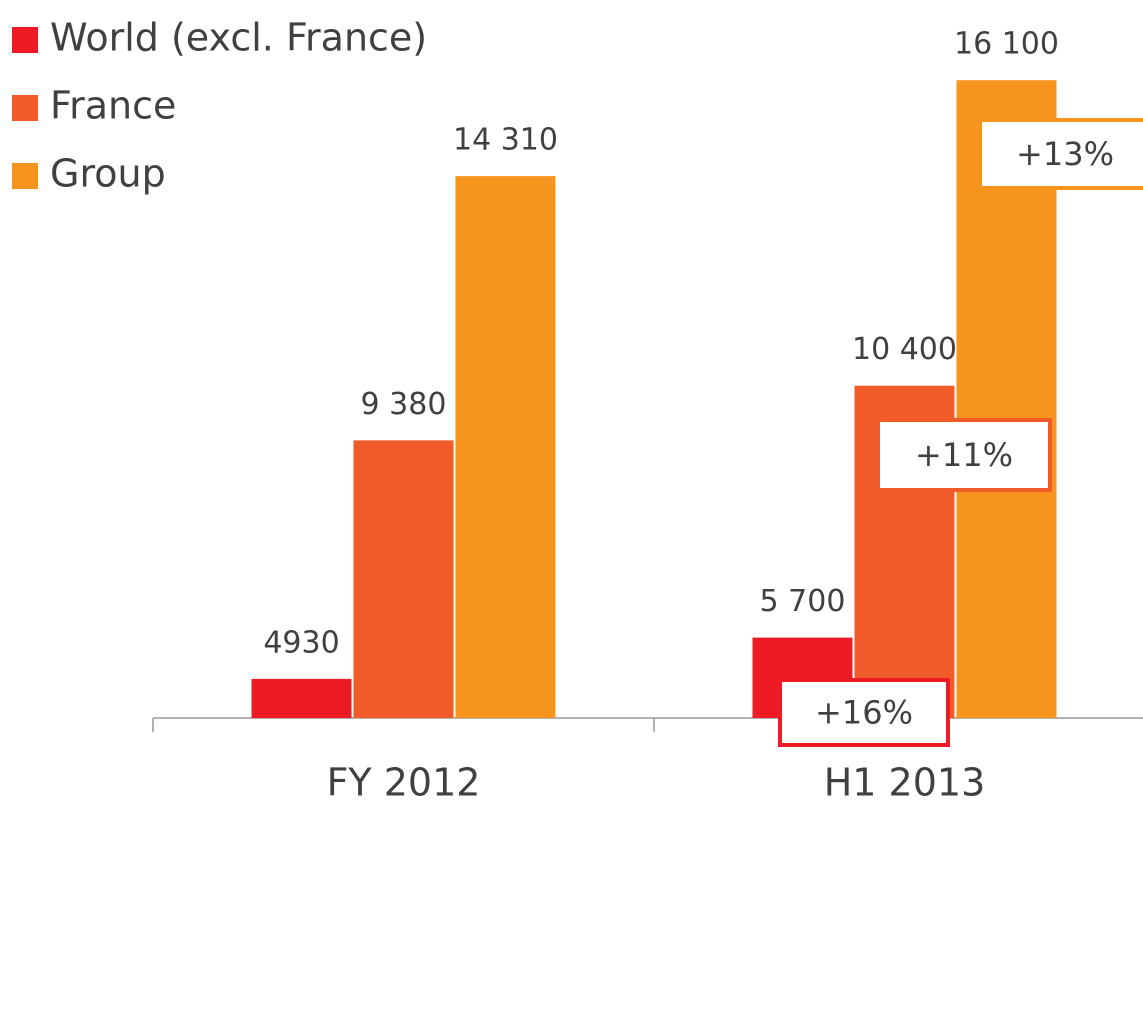 The height and width of the screenshot is (1026, 1143). What do you see at coordinates (905, 783) in the screenshot?
I see `x-tick-label: H1 2013` at bounding box center [905, 783].